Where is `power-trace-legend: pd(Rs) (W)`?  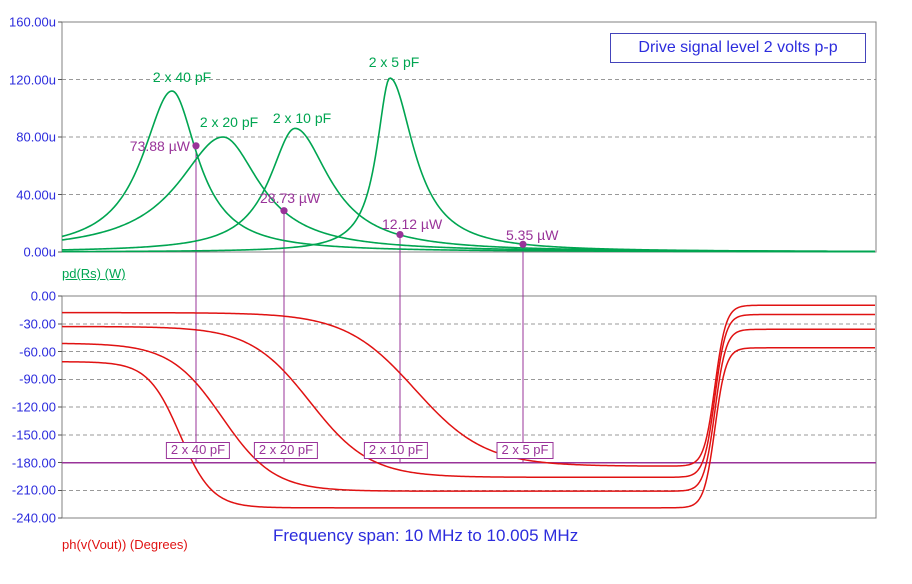
power-trace-legend: pd(Rs) (W) is located at coordinates (94, 273).